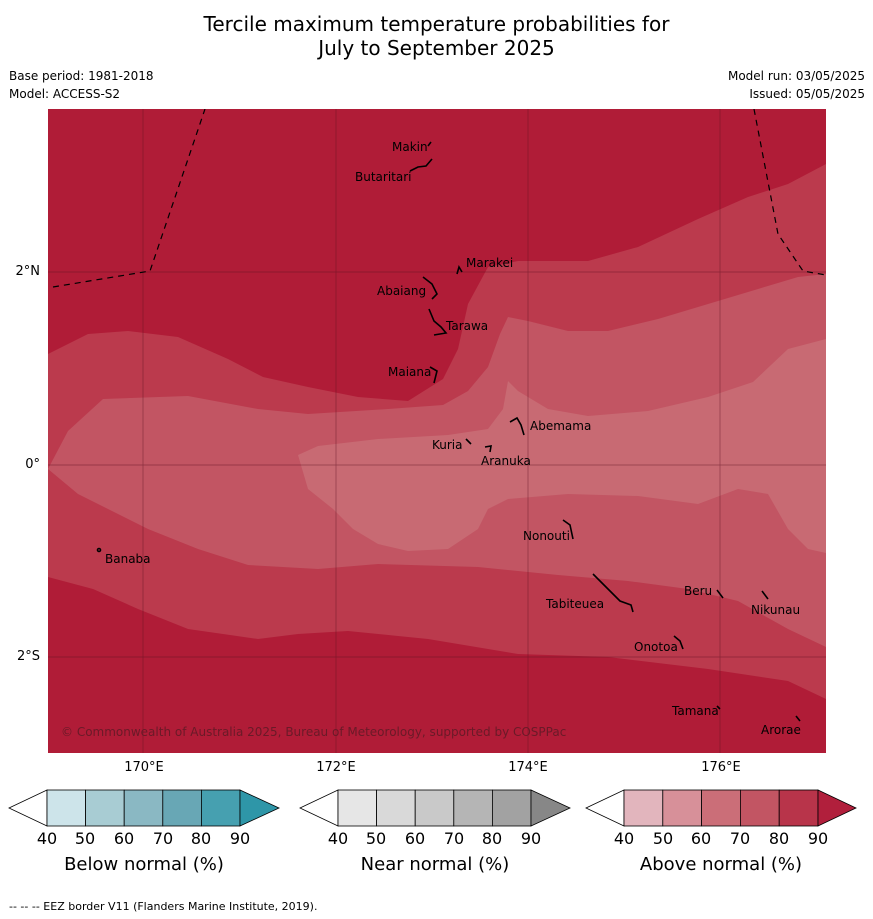  I want to click on tick-below-40: 40, so click(47, 838).